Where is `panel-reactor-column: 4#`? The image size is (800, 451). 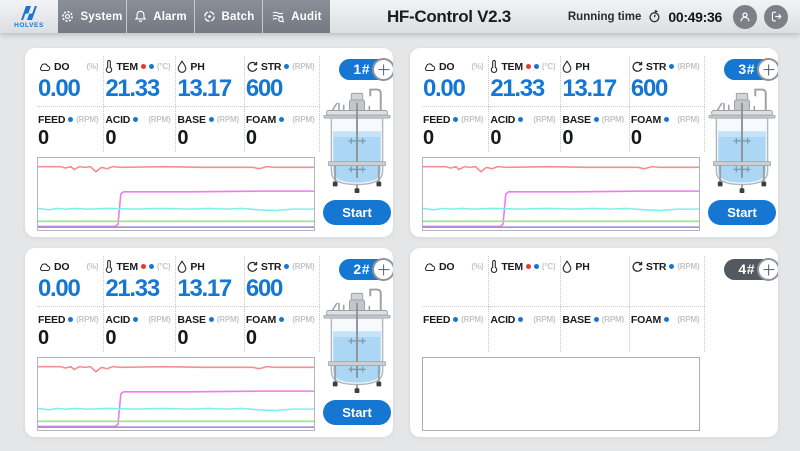
panel-reactor-column: 4# is located at coordinates (741, 340).